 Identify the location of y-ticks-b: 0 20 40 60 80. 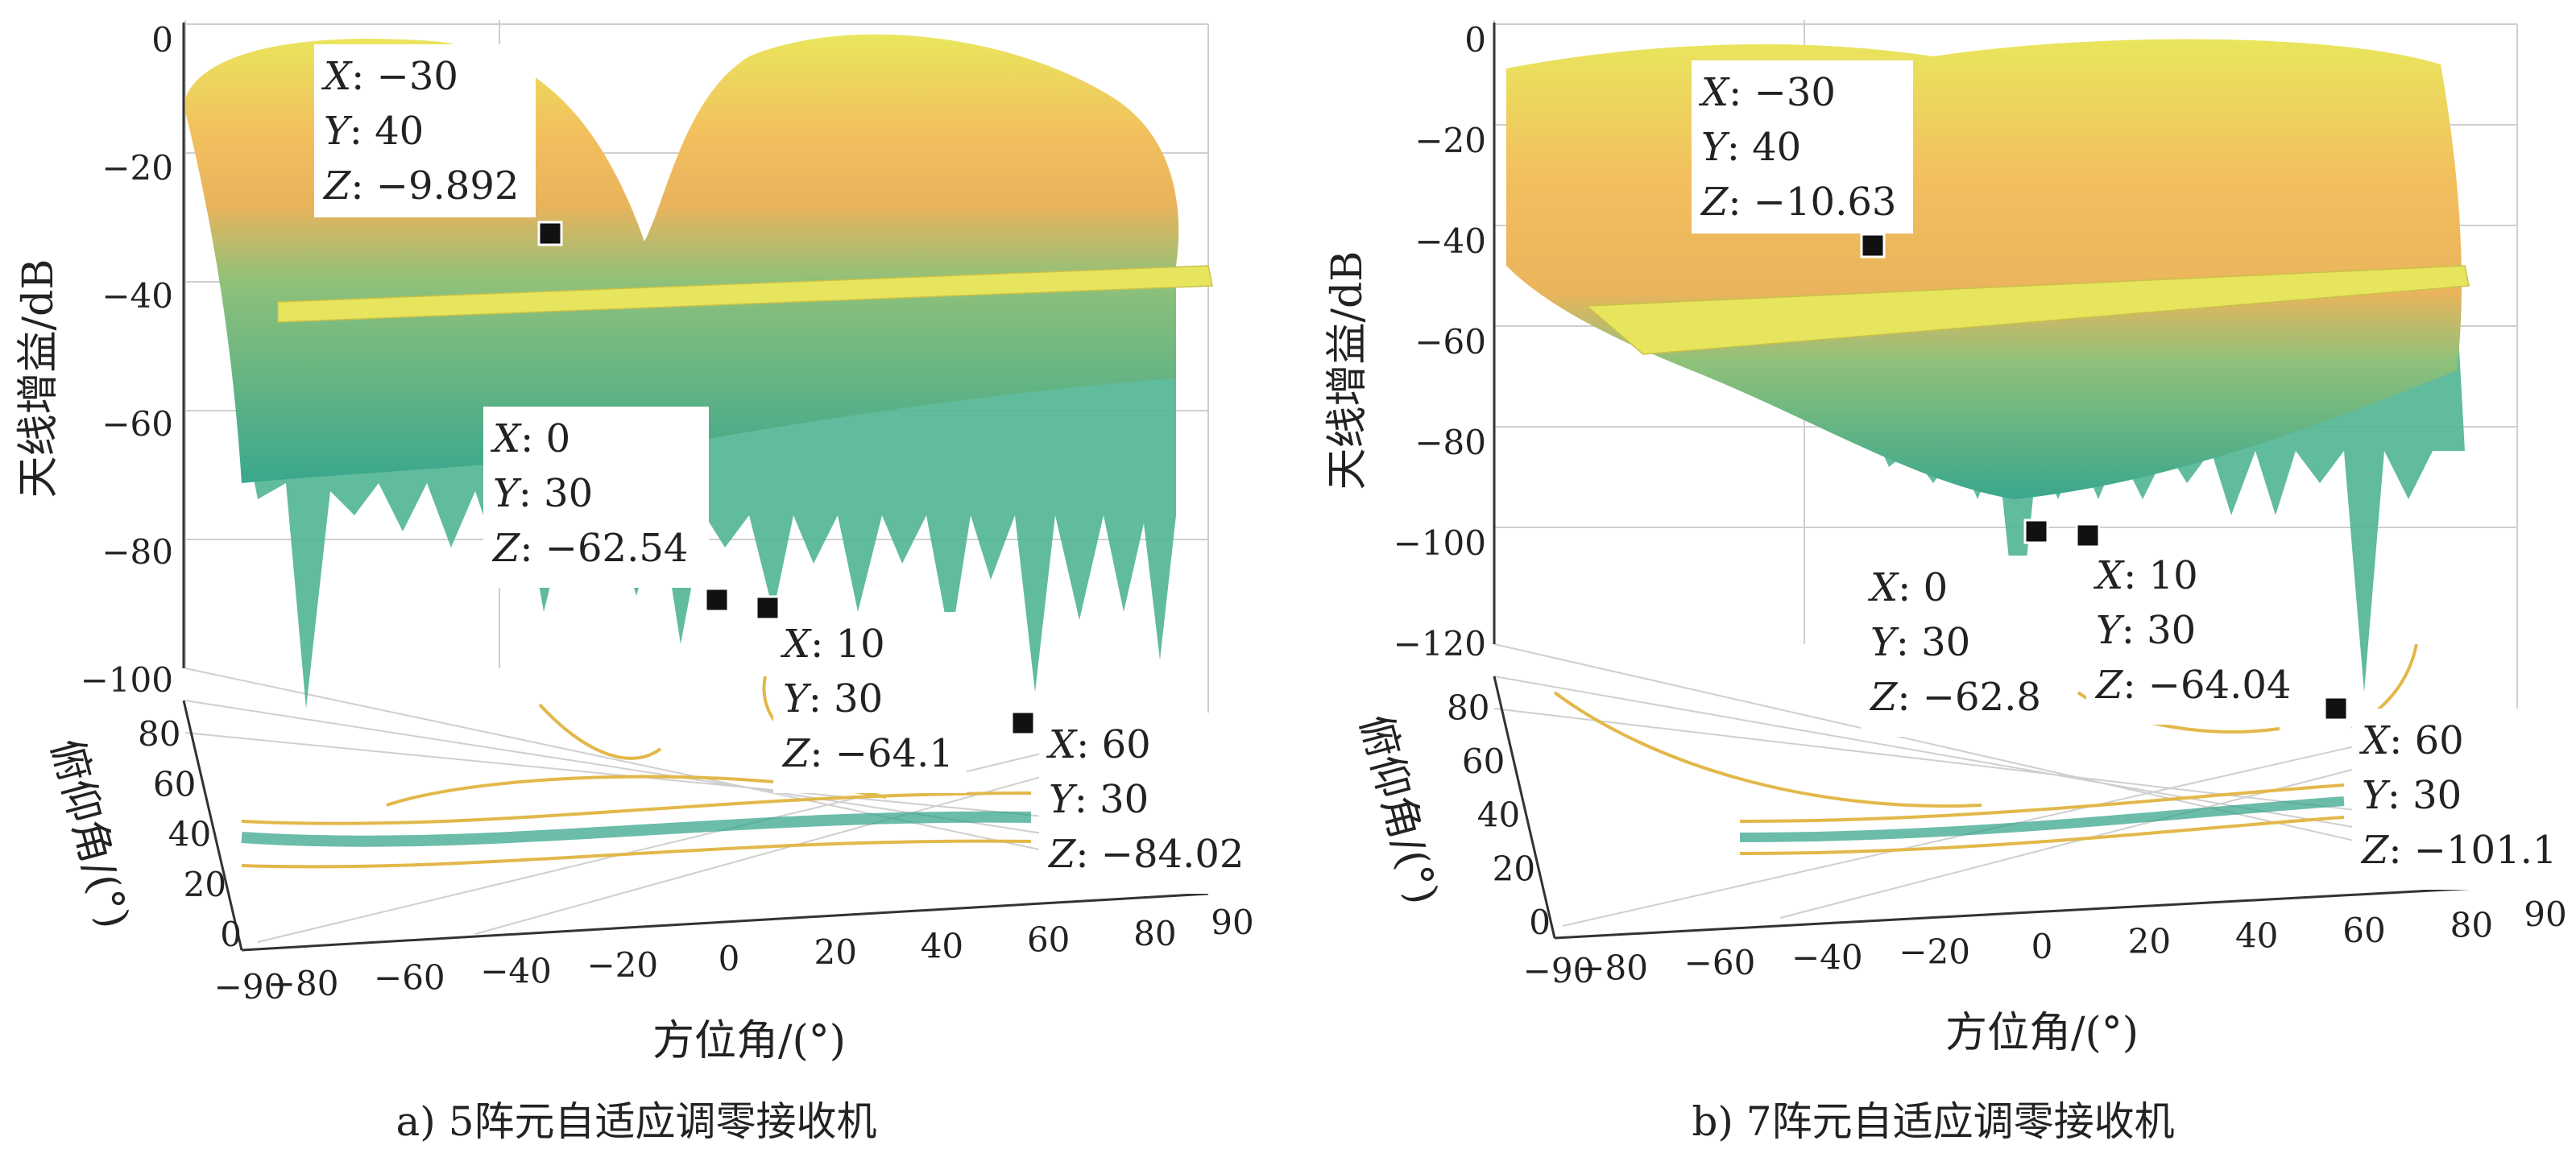
(1499, 815).